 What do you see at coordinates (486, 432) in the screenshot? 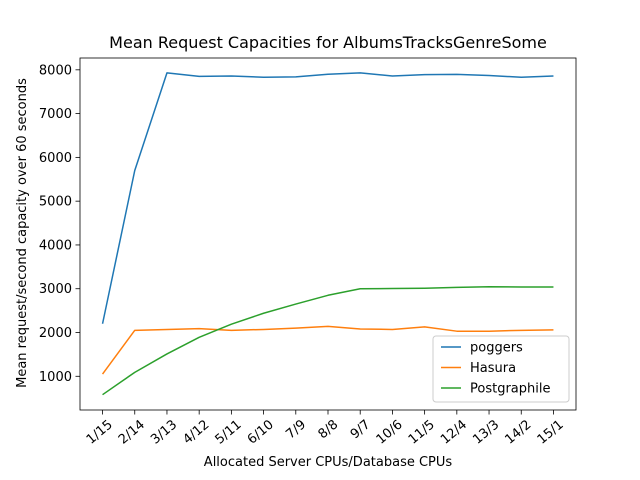
I see `x-tick-label: 13/3` at bounding box center [486, 432].